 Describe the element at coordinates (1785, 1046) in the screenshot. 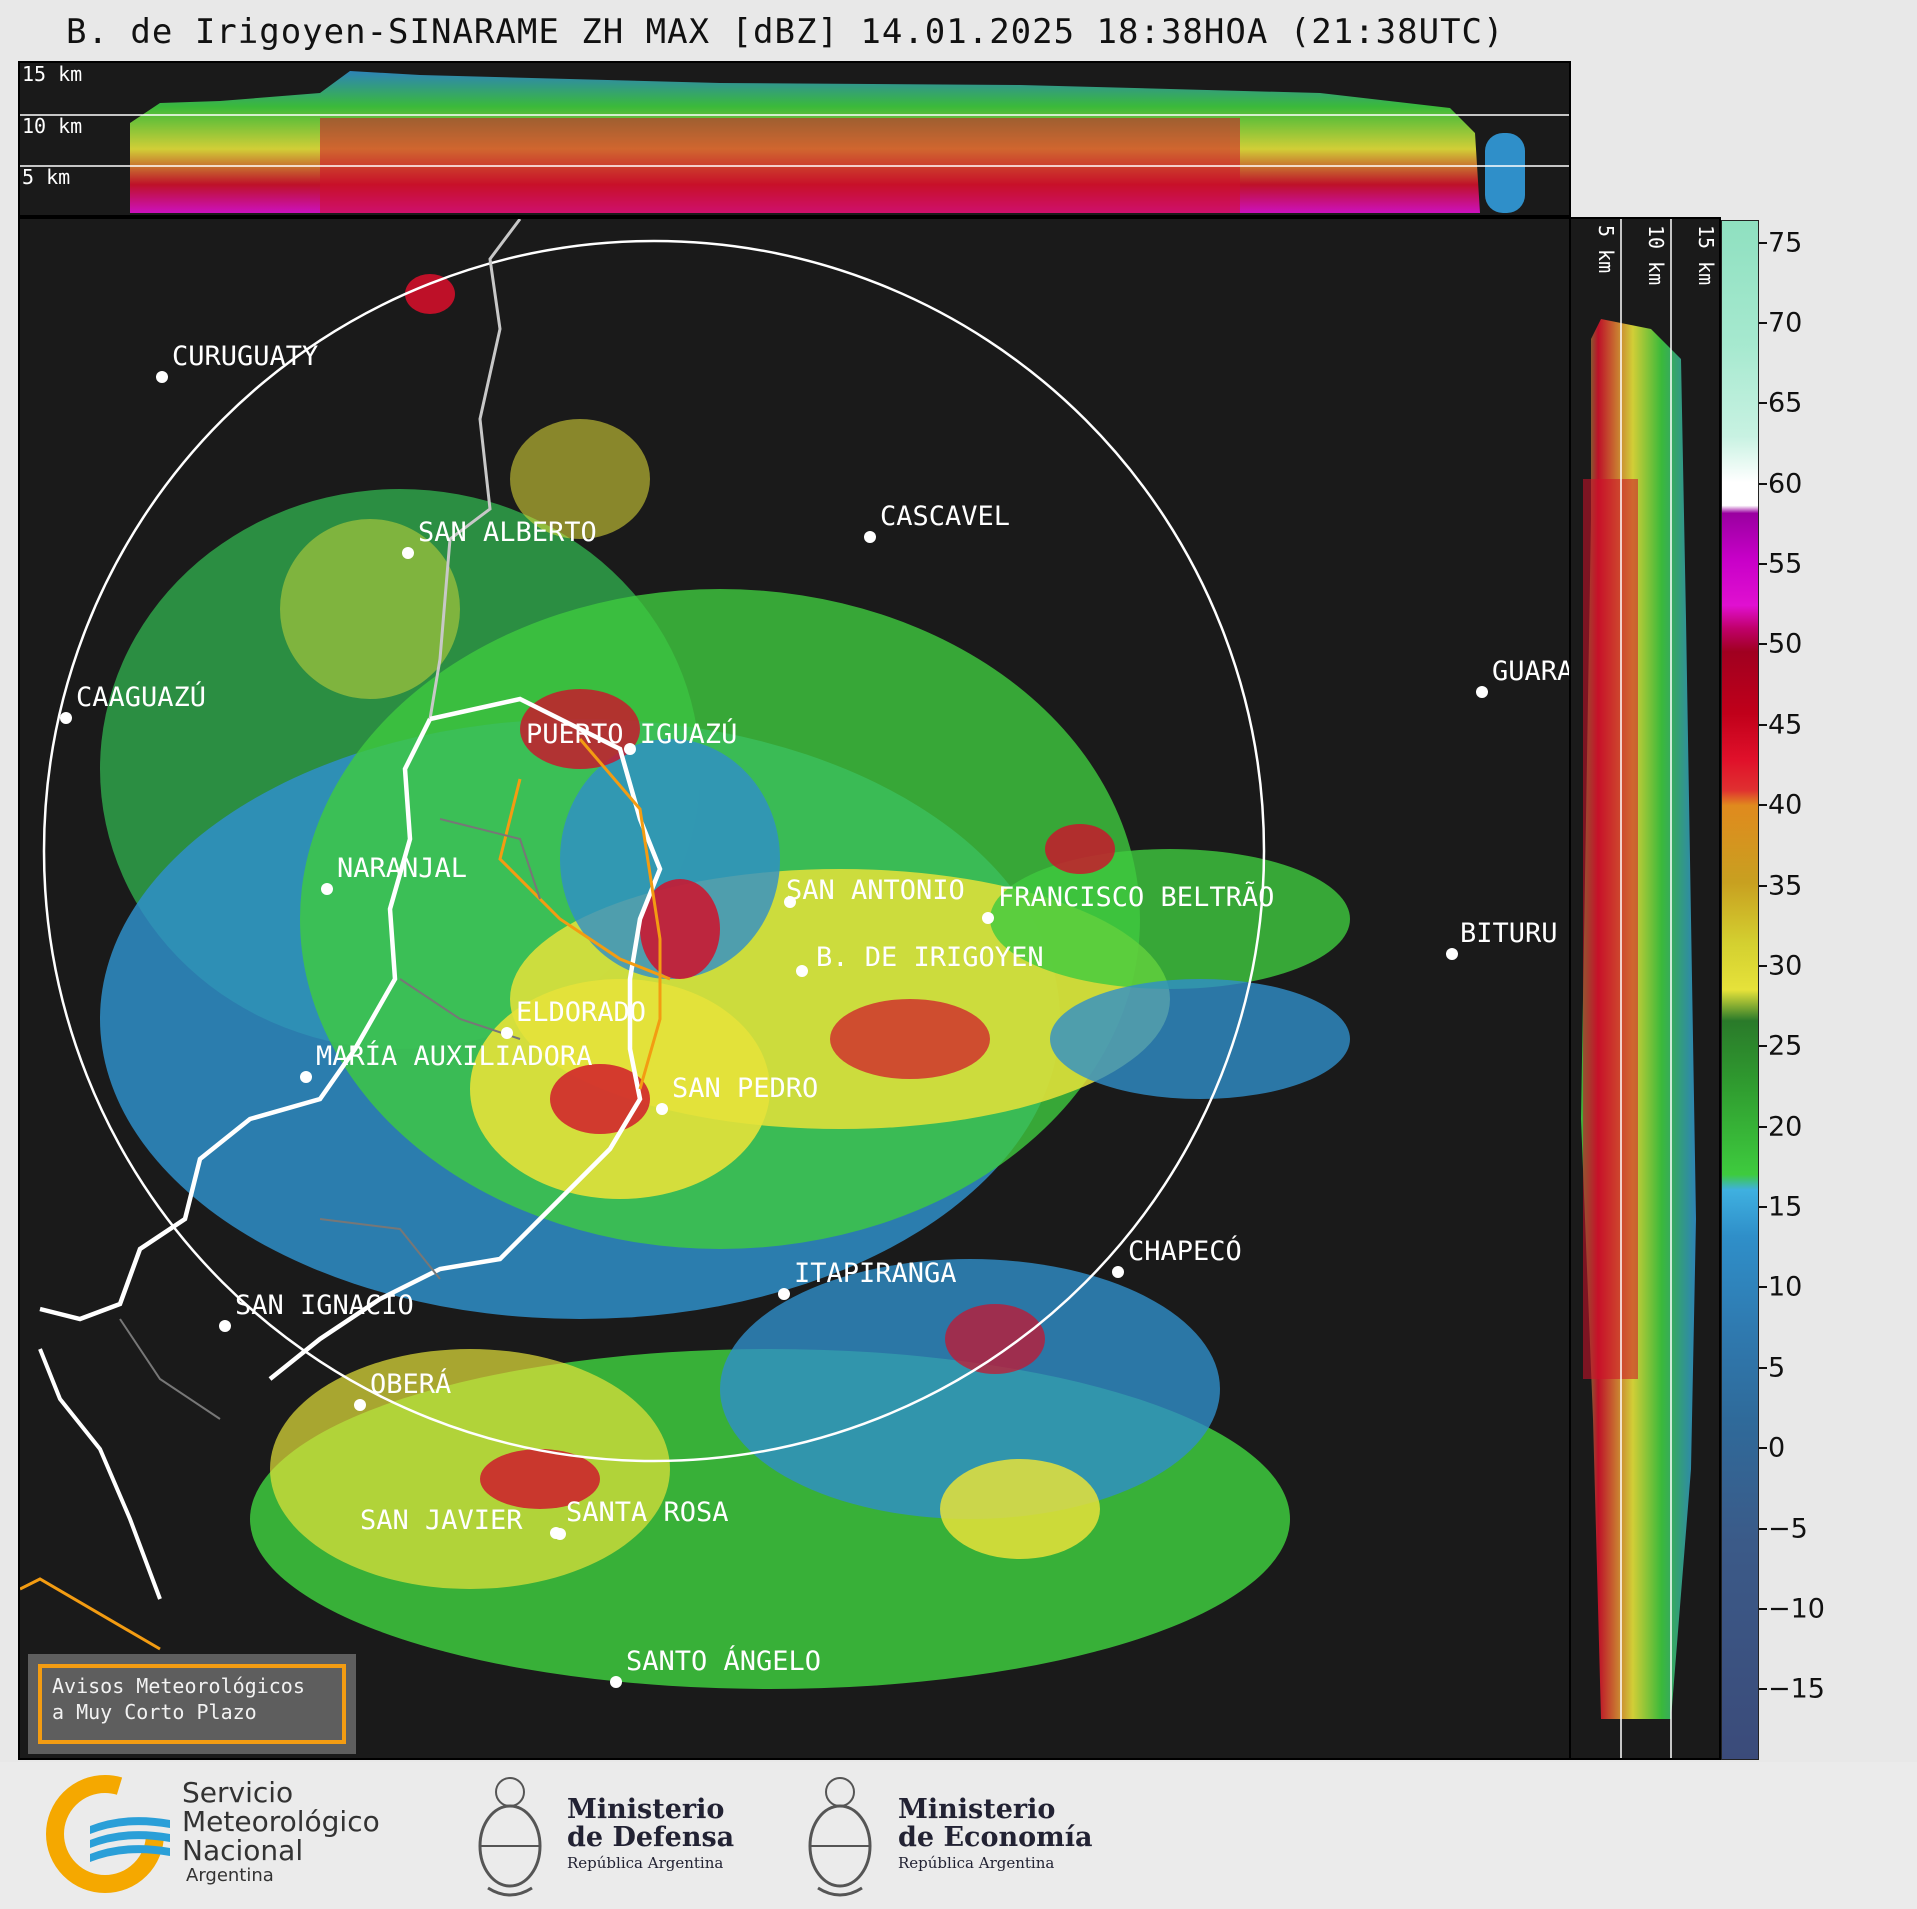

I see `tick-25: 25` at that location.